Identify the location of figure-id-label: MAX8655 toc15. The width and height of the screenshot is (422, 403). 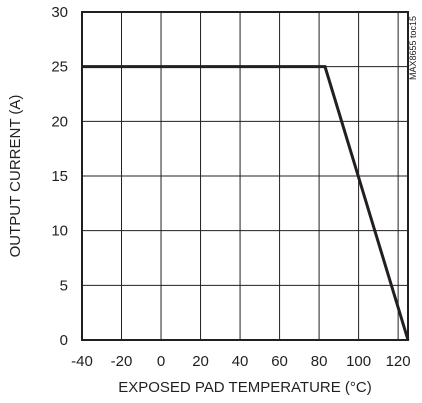
(413, 48).